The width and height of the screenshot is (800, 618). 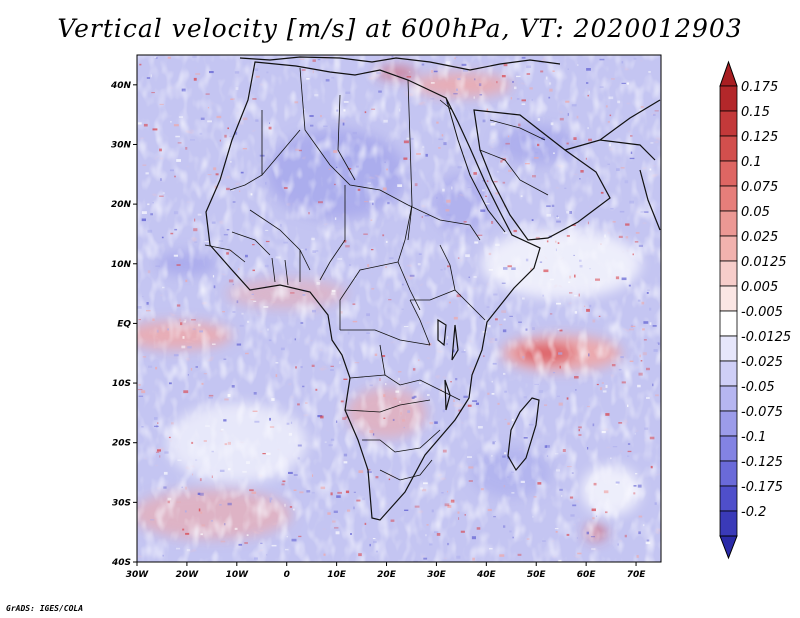 What do you see at coordinates (759, 187) in the screenshot?
I see `colorbar-label: 0.075` at bounding box center [759, 187].